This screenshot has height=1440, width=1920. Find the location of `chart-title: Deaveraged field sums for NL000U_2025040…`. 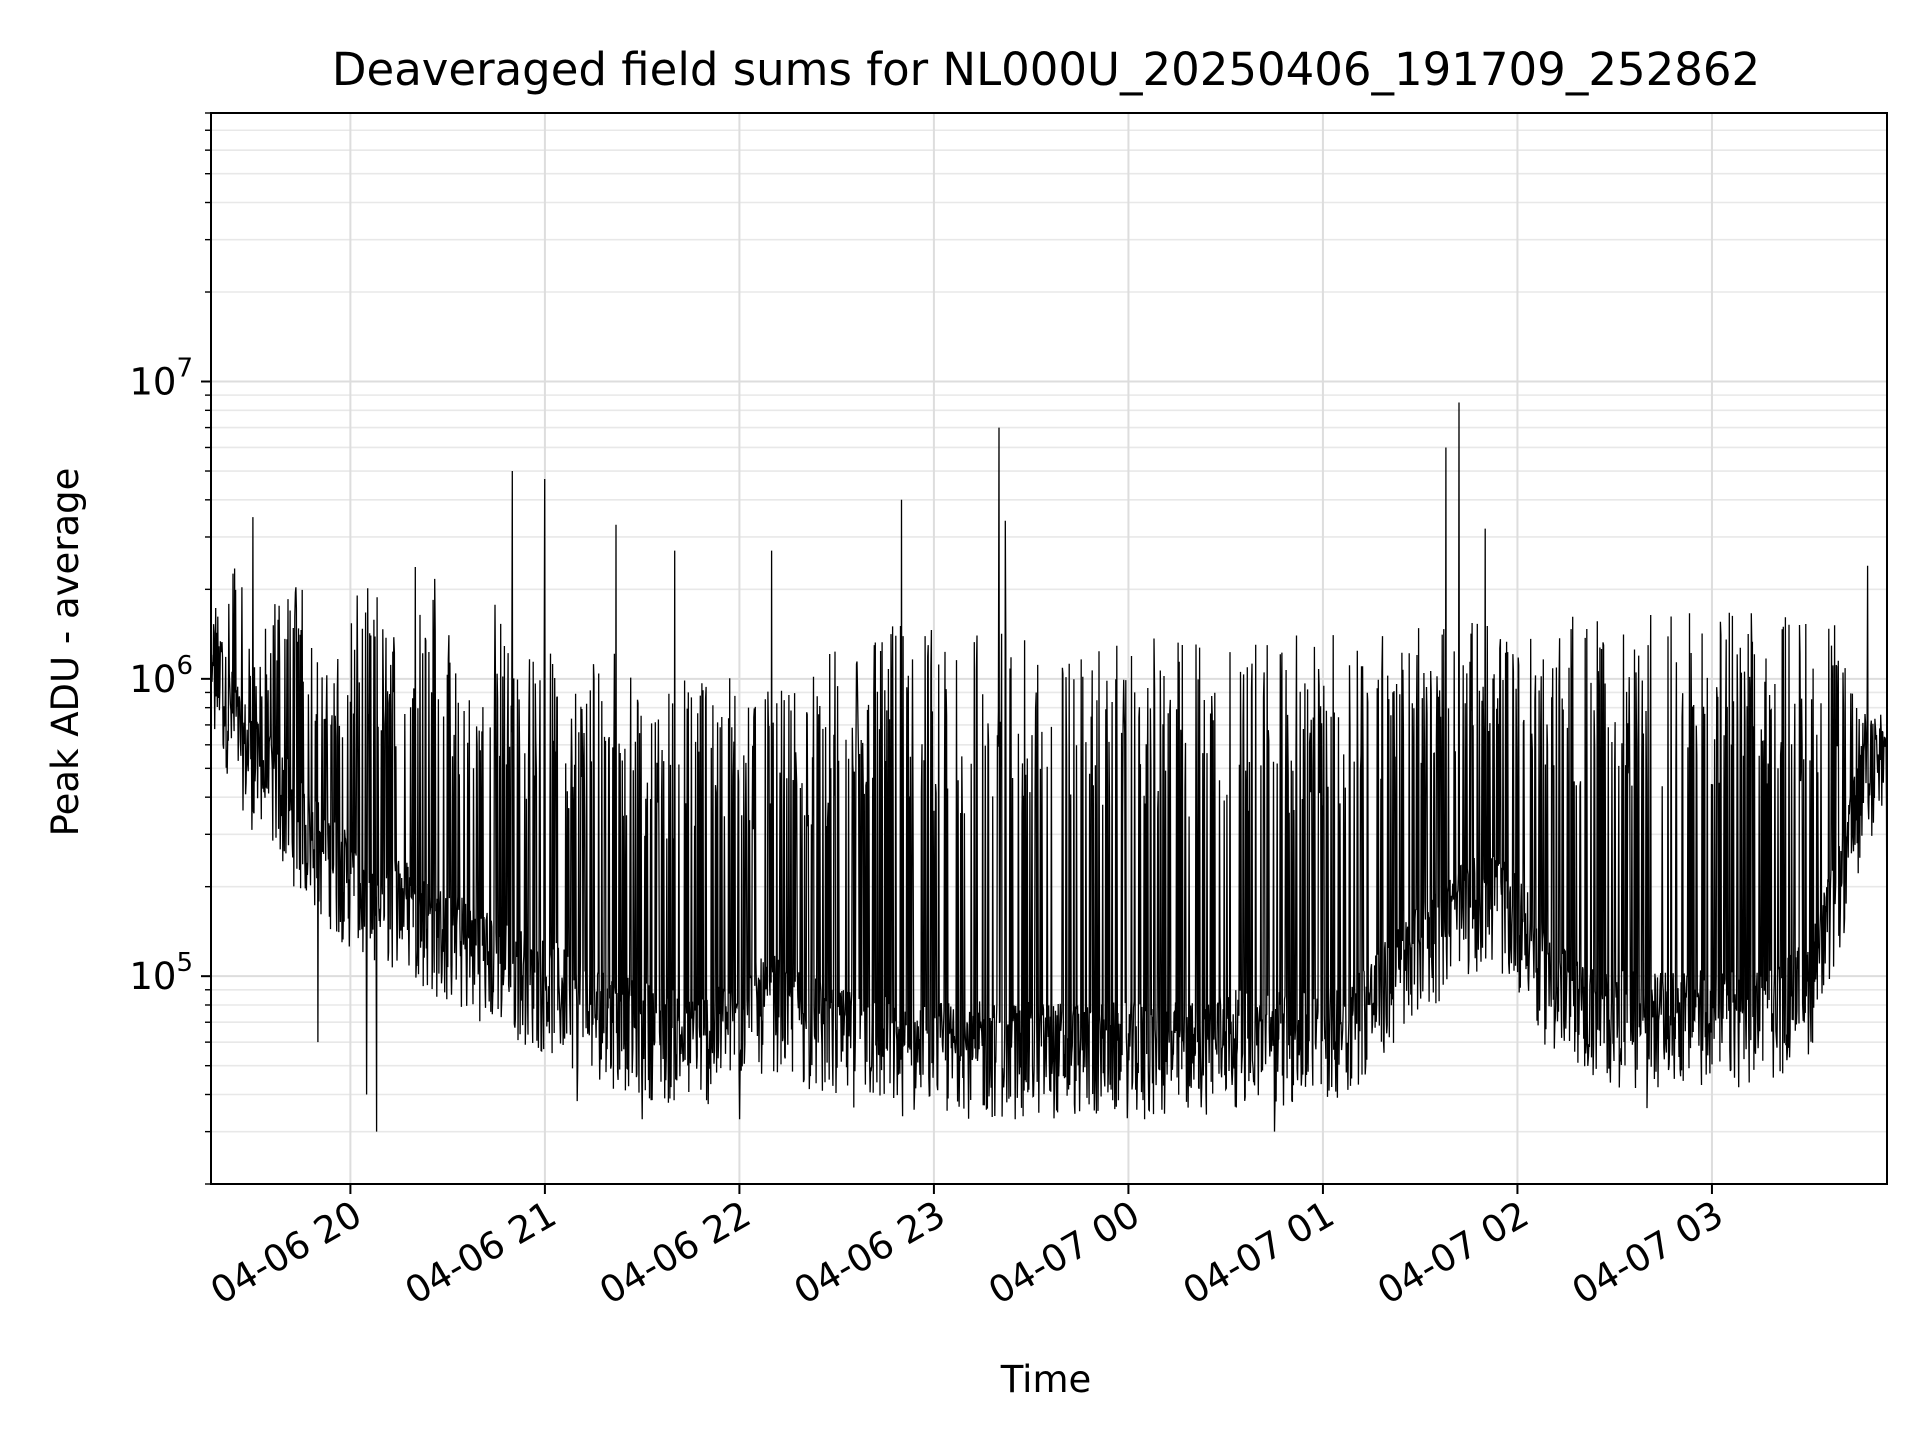

chart-title: Deaveraged field sums for NL000U_2025040… is located at coordinates (1046, 69).